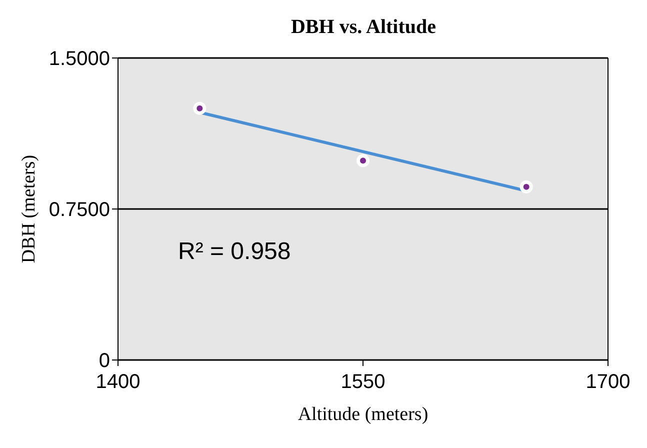 The height and width of the screenshot is (448, 647). Describe the element at coordinates (118, 382) in the screenshot. I see `x-tick-label: 1400` at that location.